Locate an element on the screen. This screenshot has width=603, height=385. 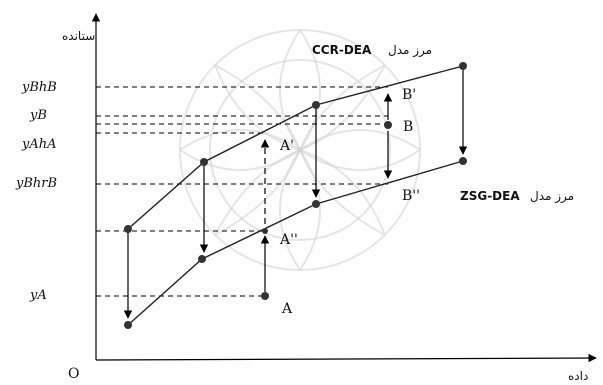
label-yaha: yAhA is located at coordinates (39, 144).